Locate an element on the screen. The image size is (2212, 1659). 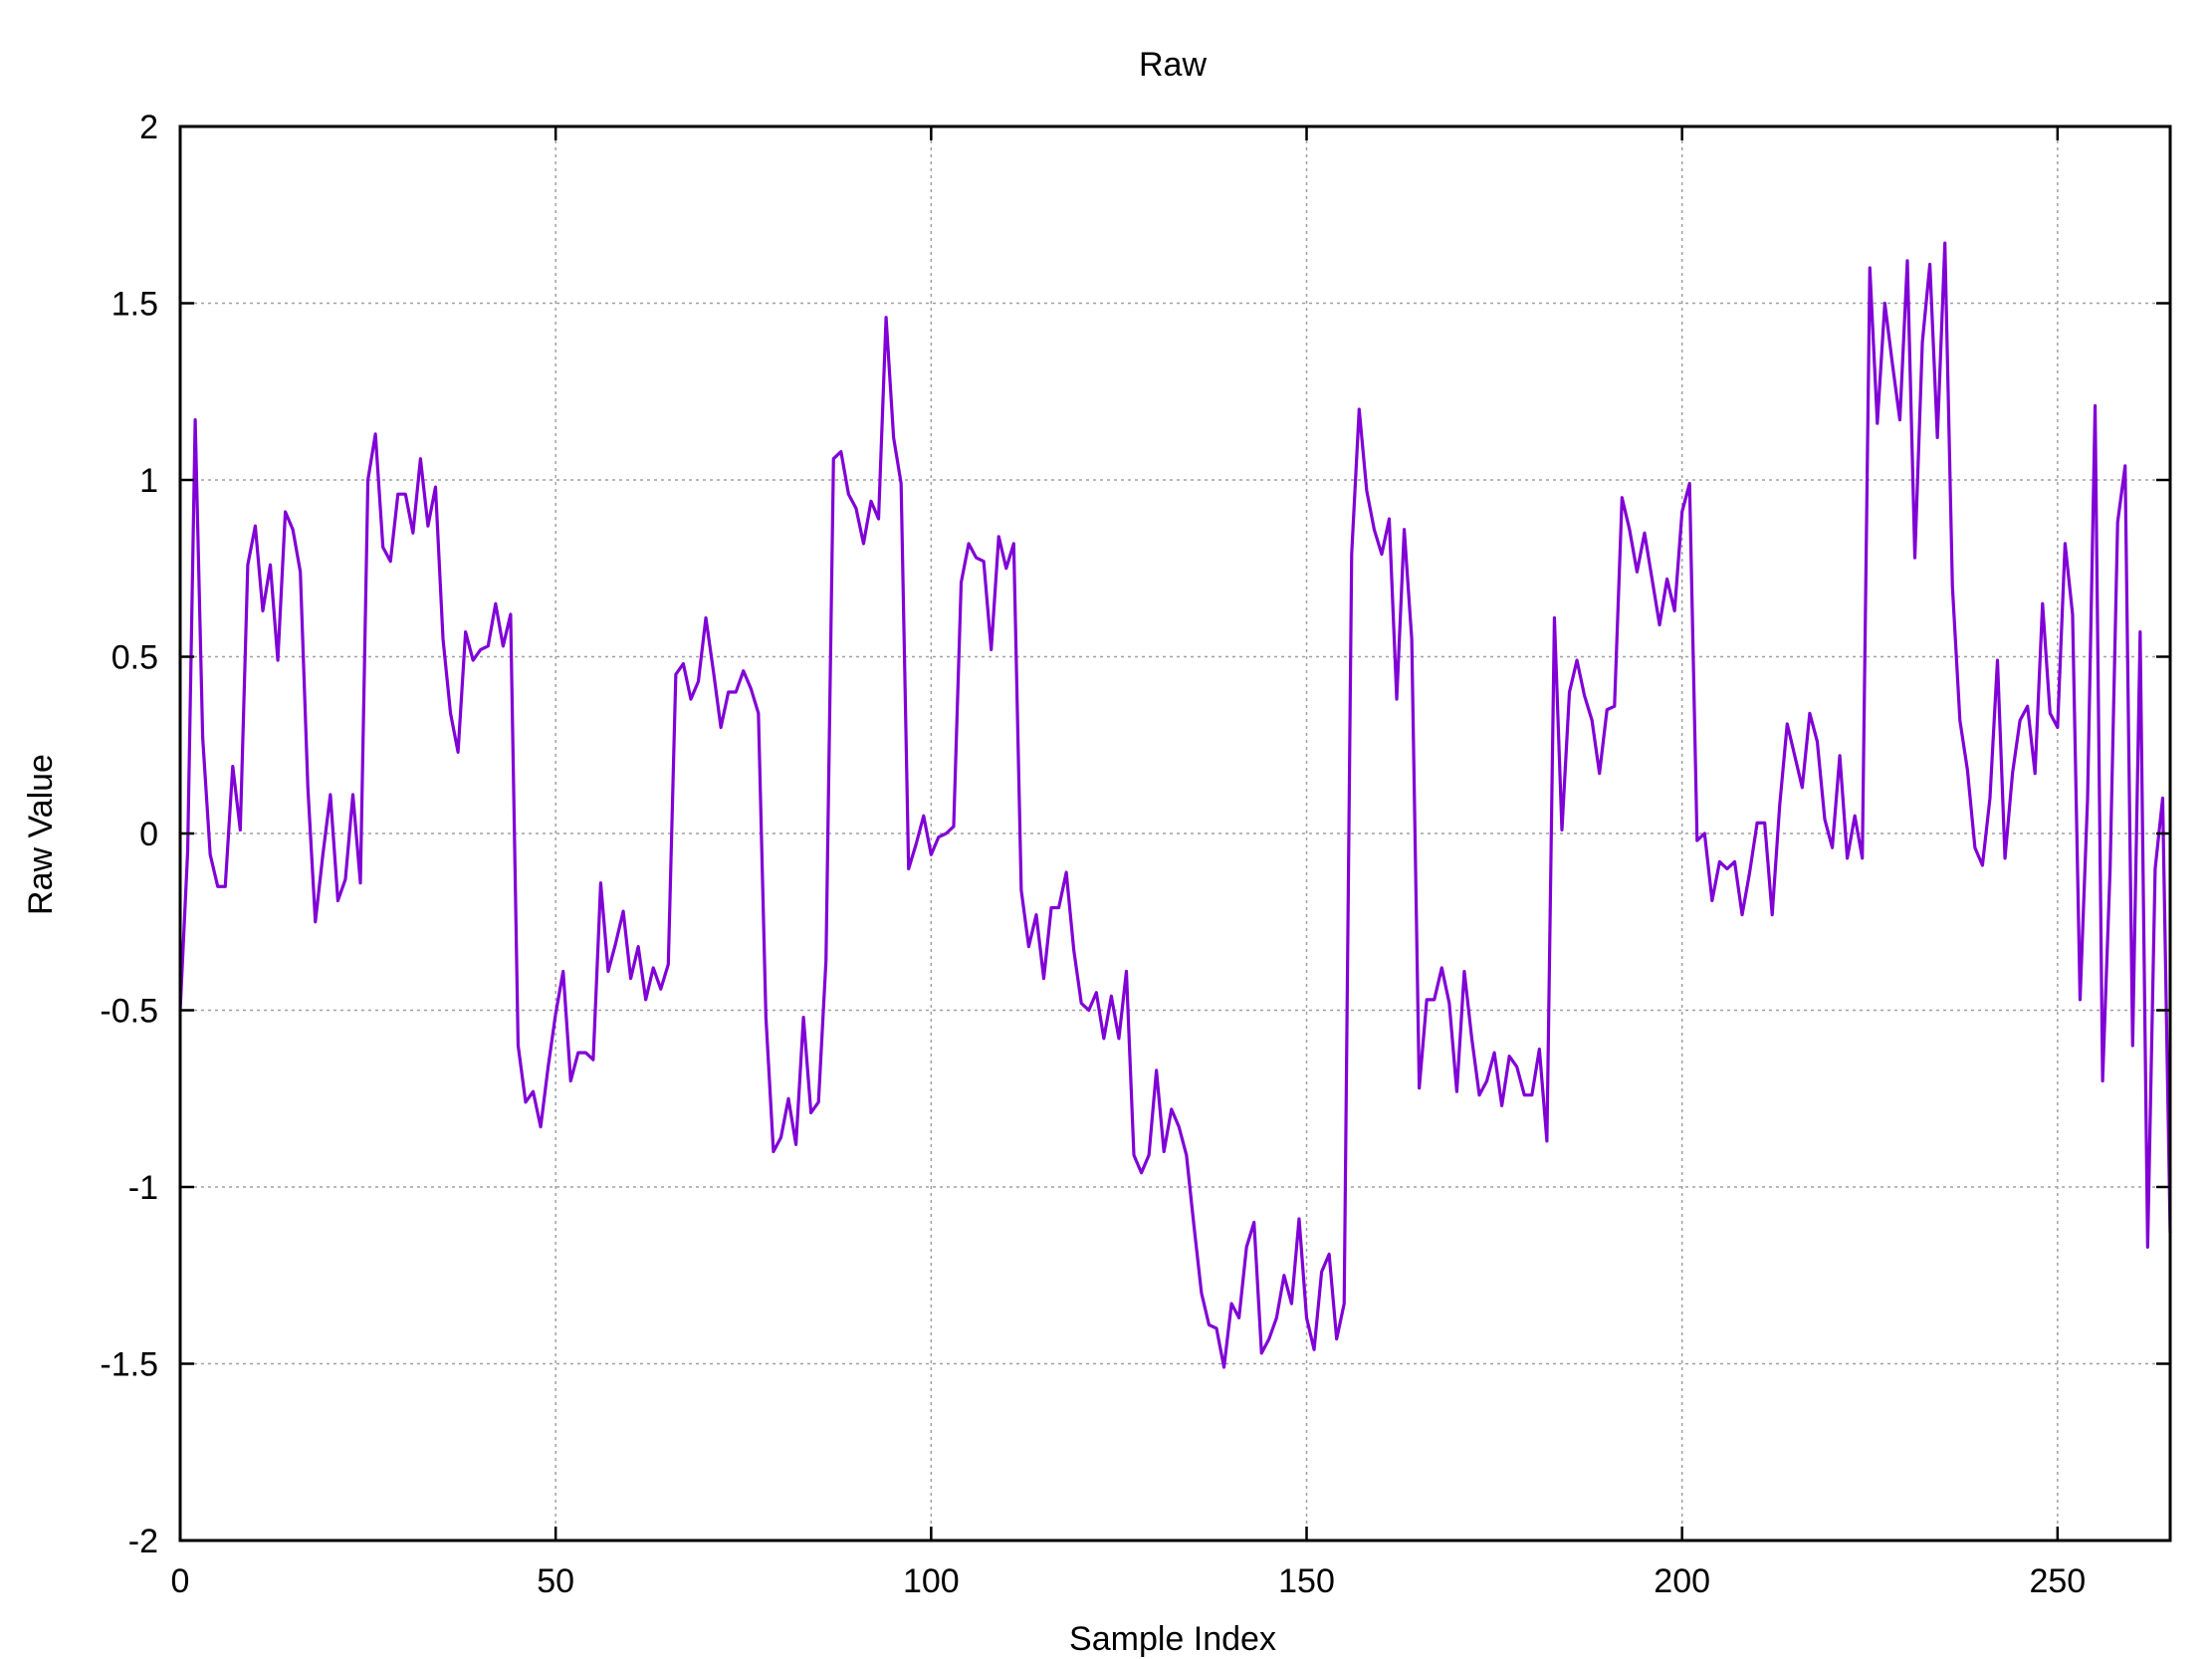
x-tick-label: 250 is located at coordinates (2057, 1581).